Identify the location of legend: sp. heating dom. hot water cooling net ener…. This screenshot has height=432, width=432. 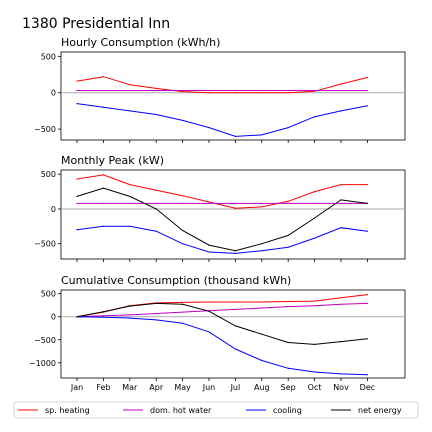
(216, 410).